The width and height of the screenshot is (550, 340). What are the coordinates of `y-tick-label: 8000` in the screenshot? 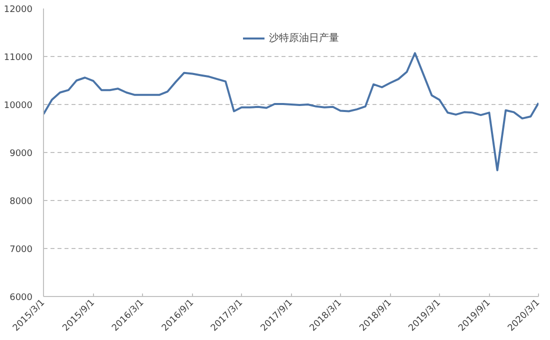 It's located at (21, 202).